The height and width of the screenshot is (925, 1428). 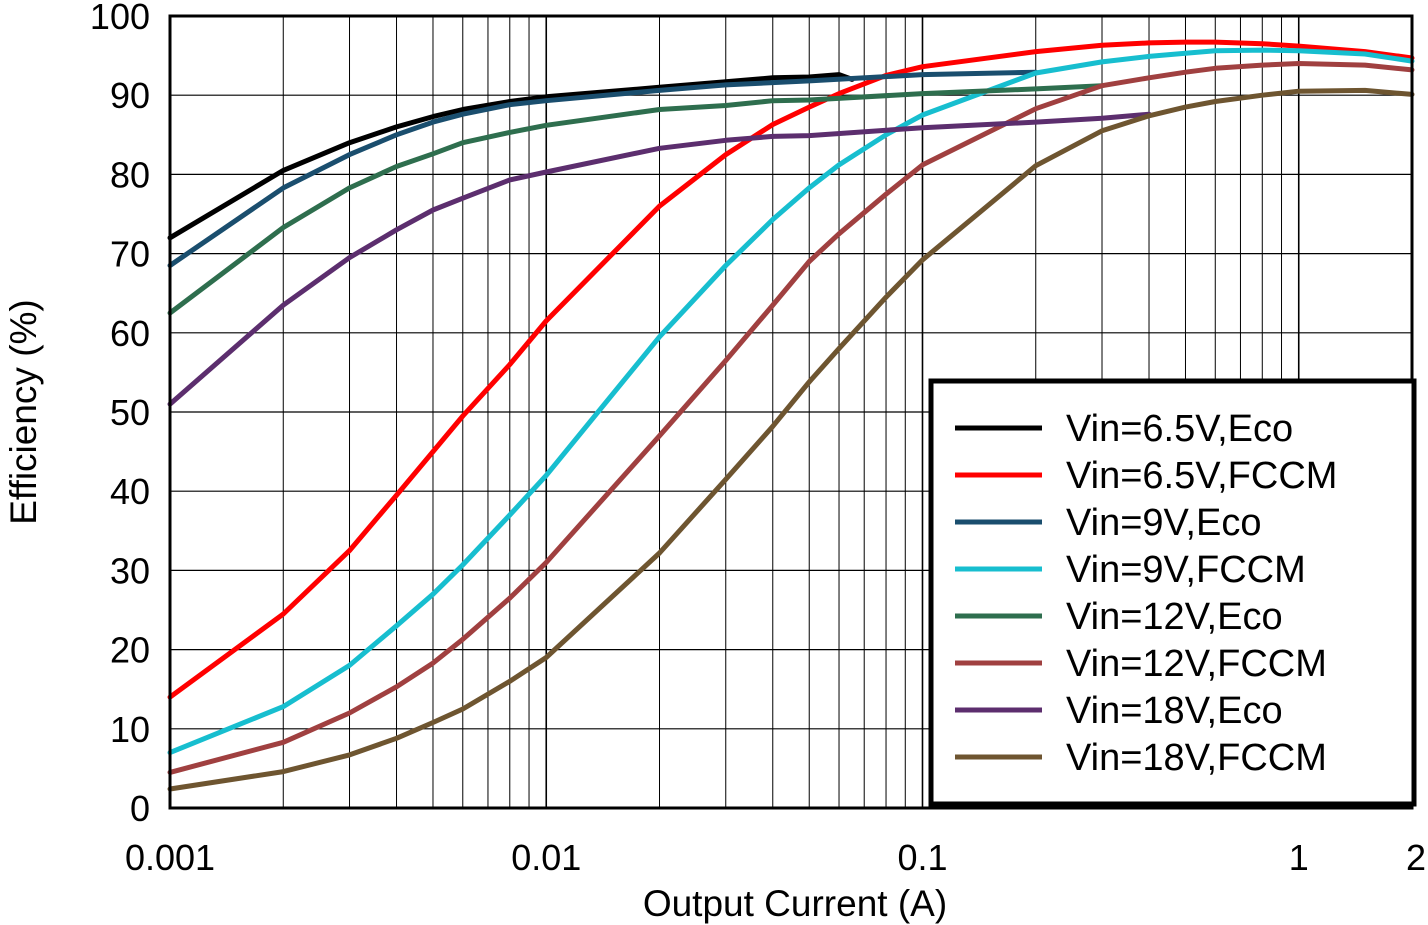 I want to click on legend-label: Vin=12V,FCCM, so click(x=1196, y=664).